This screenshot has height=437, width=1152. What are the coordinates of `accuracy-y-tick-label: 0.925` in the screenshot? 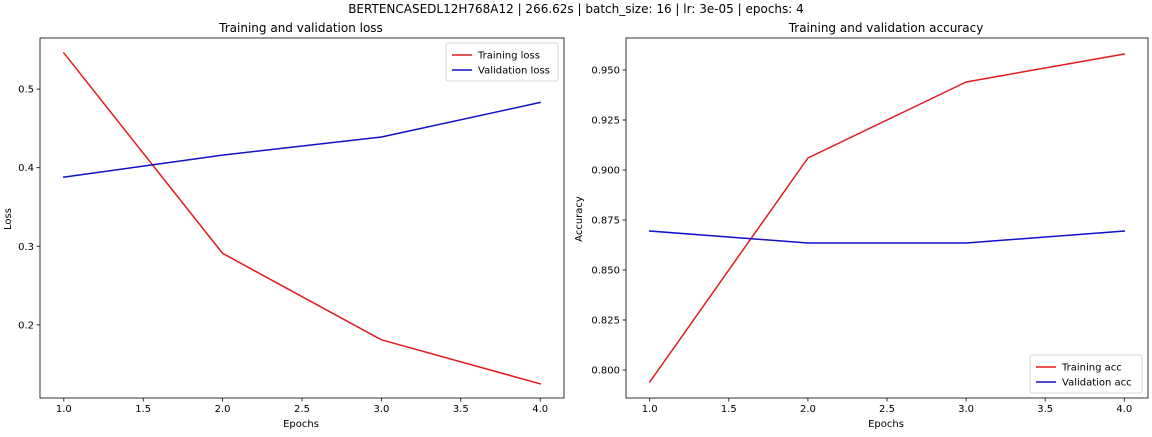 It's located at (605, 121).